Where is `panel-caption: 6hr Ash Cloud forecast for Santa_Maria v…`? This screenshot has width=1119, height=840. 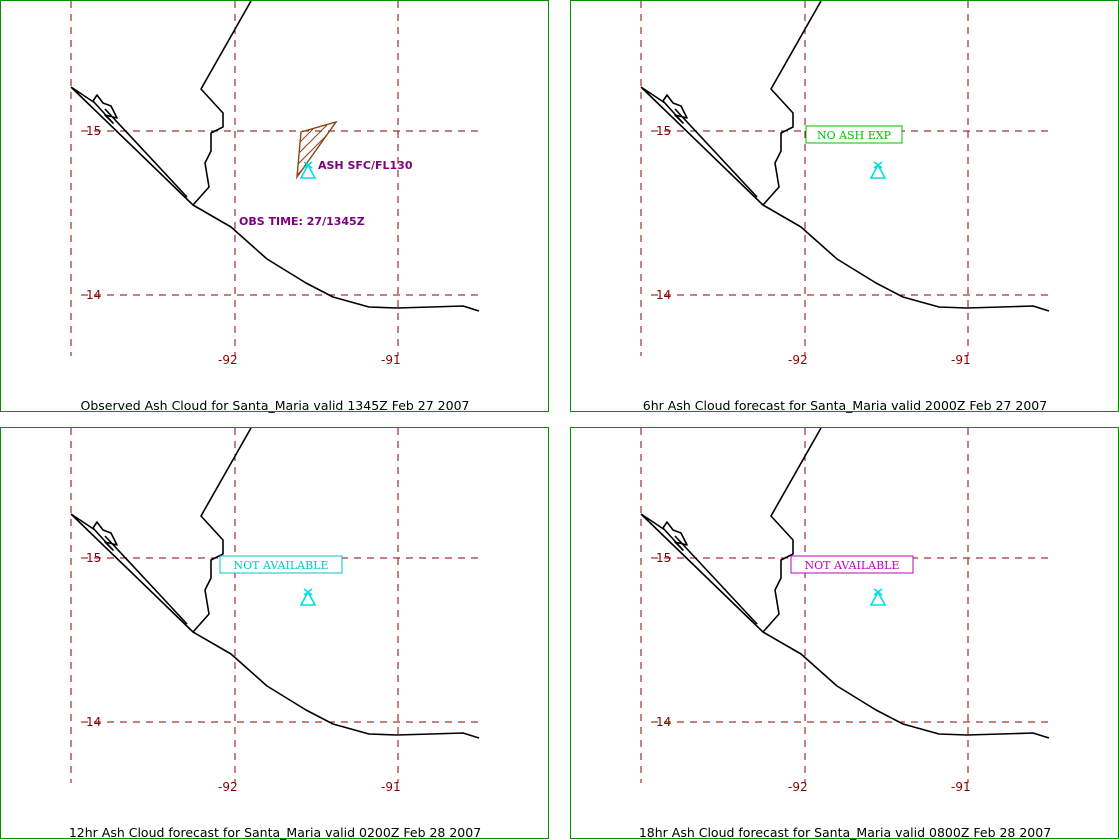 panel-caption: 6hr Ash Cloud forecast for Santa_Maria v… is located at coordinates (845, 405).